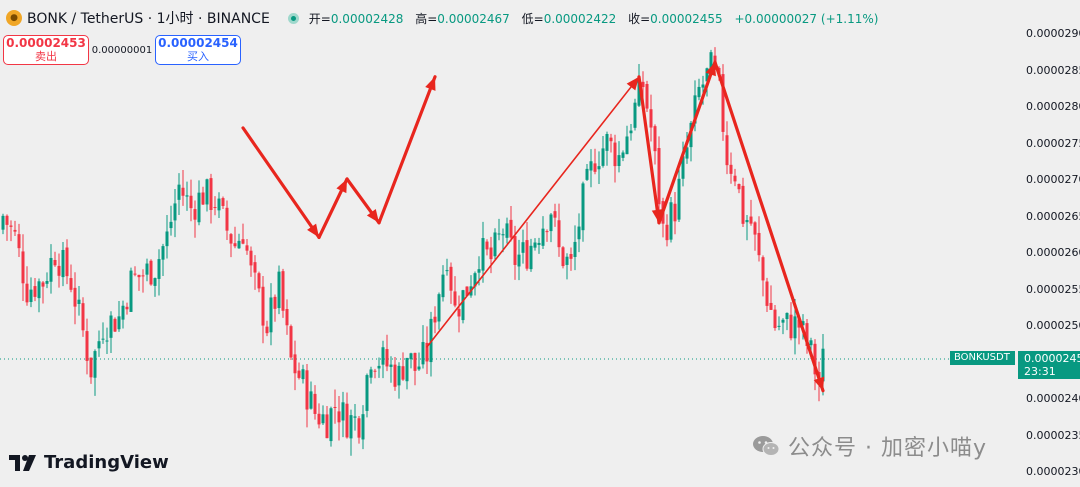 Image resolution: width=1080 pixels, height=487 pixels. I want to click on spread-value: 0.00000001, so click(122, 50).